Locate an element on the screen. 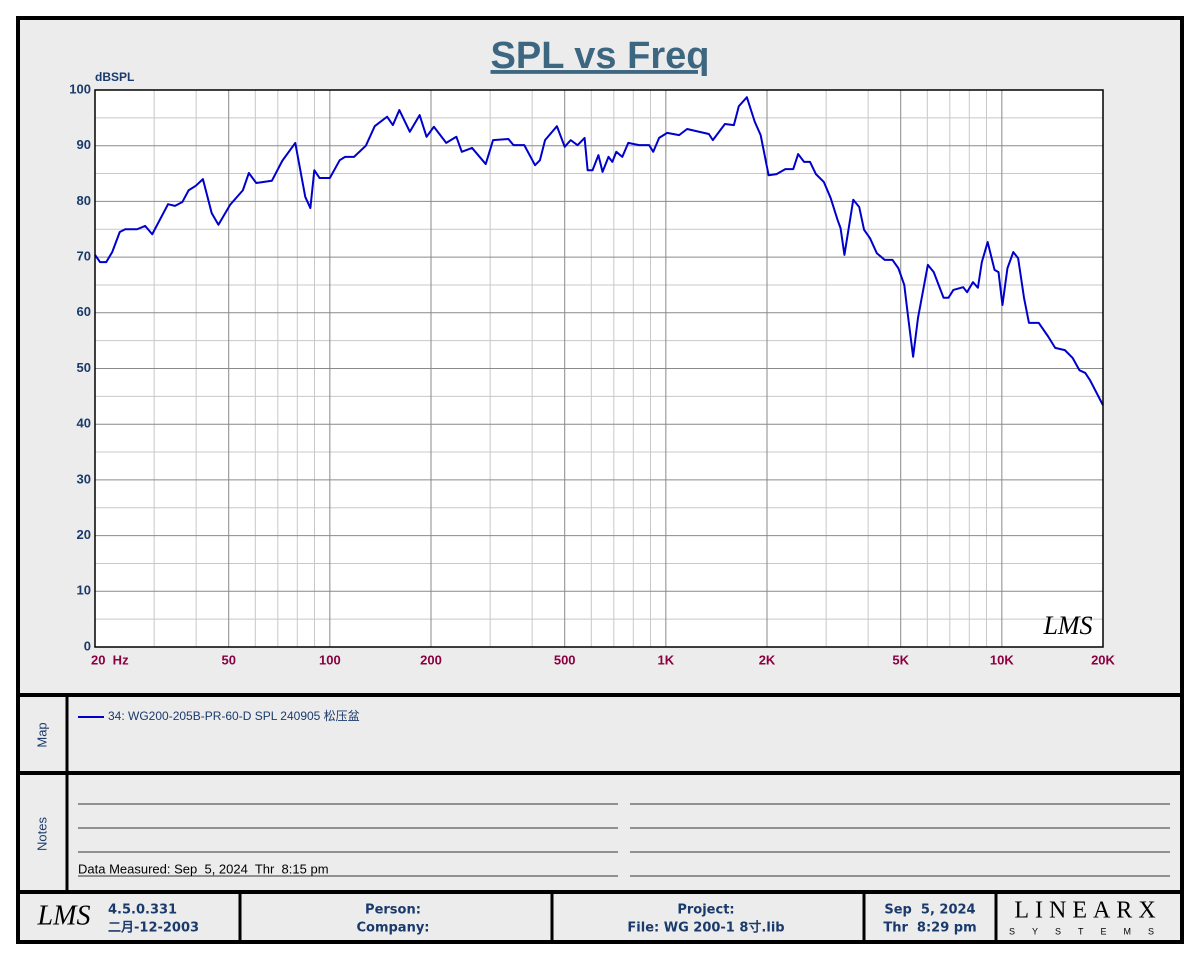  y-tick-label: 80 is located at coordinates (84, 200).